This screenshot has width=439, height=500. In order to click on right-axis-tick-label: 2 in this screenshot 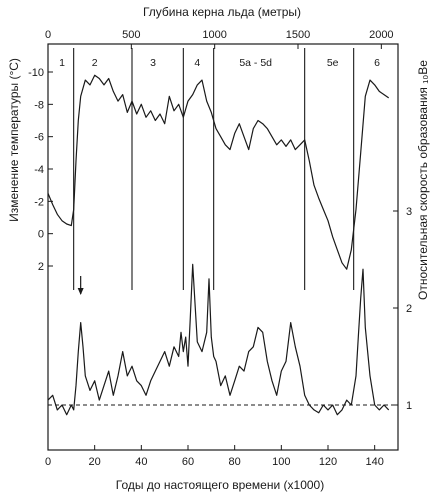, I will do `click(409, 309)`.